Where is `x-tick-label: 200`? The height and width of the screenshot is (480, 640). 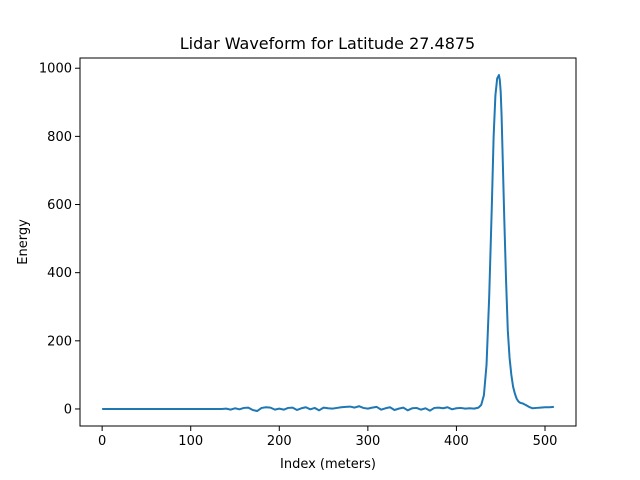
x-tick-label: 200 is located at coordinates (279, 441).